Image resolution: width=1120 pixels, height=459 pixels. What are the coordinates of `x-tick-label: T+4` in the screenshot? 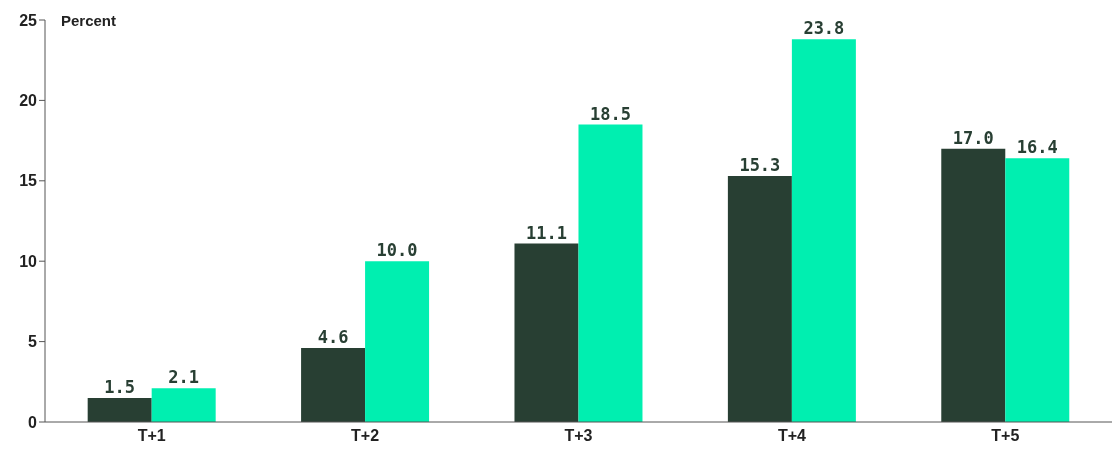 It's located at (792, 436).